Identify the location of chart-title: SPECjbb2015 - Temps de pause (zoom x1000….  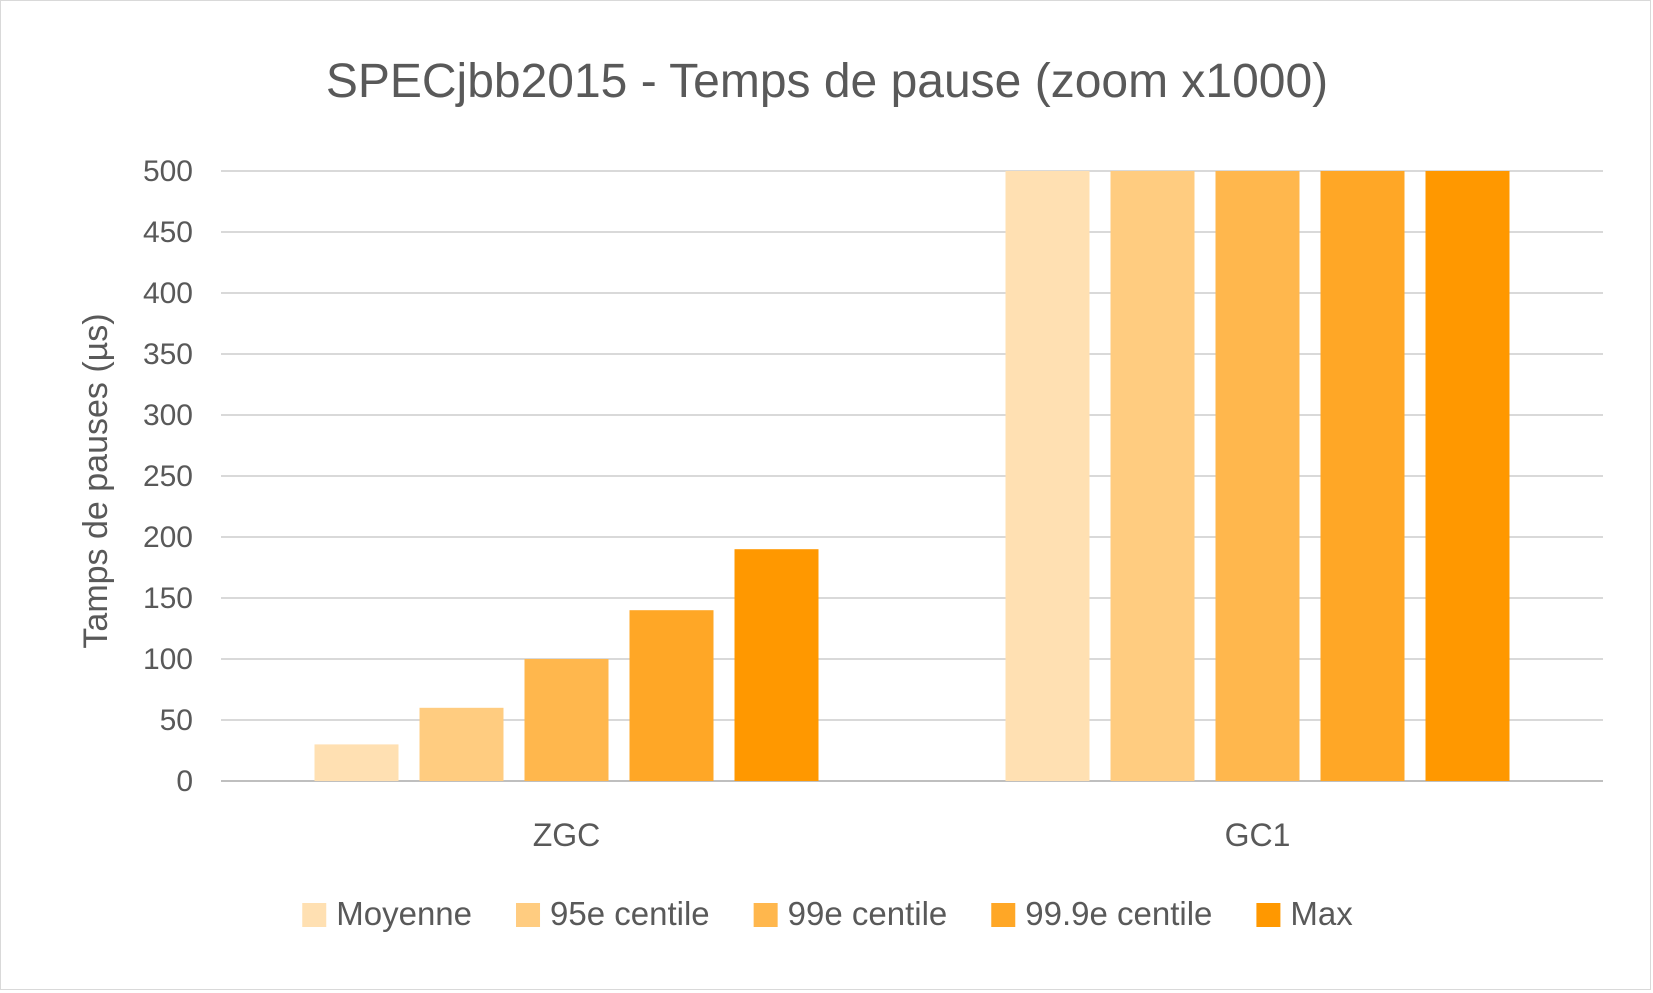
(827, 81).